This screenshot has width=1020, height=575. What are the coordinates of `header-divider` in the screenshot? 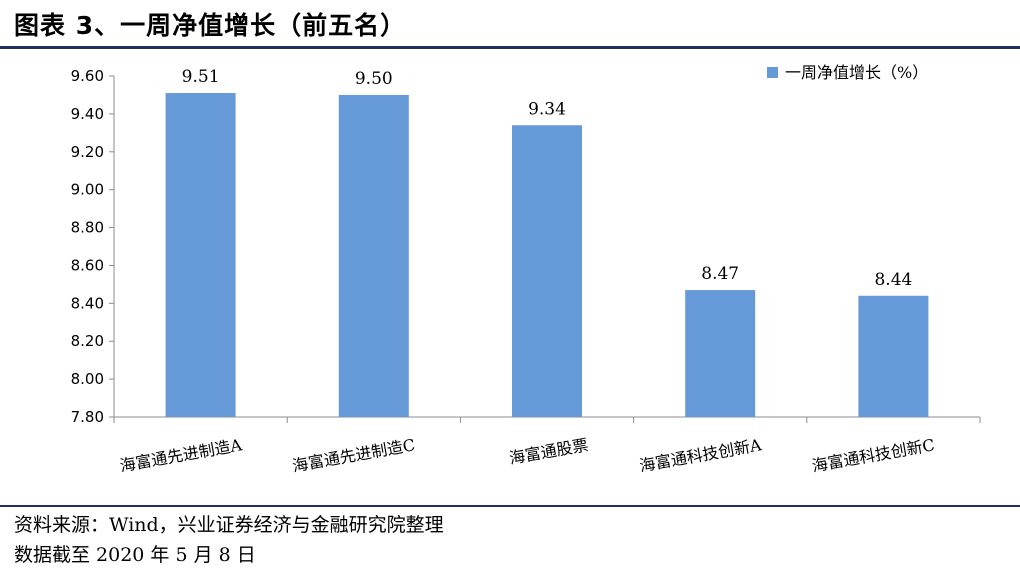 It's located at (510, 47).